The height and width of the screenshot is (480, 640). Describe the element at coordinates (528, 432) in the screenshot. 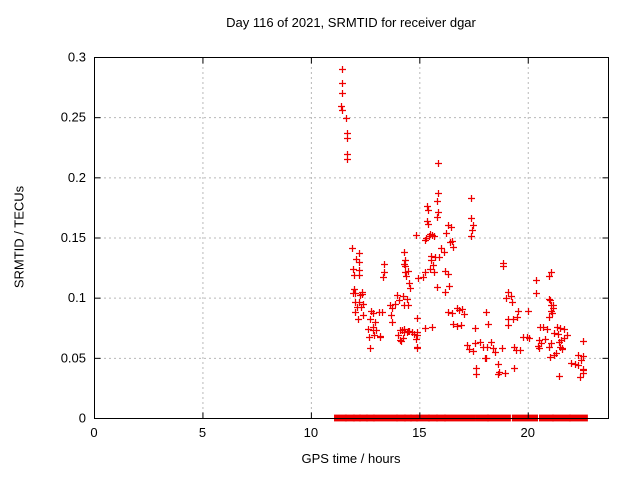

I see `x-tick-label: 20` at that location.